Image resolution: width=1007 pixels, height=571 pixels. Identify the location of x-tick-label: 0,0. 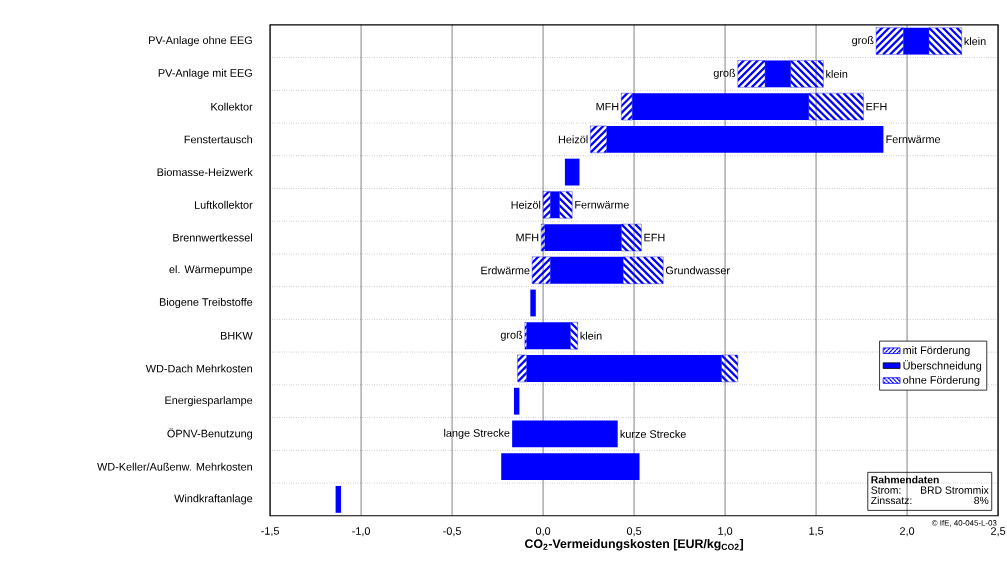
(543, 532).